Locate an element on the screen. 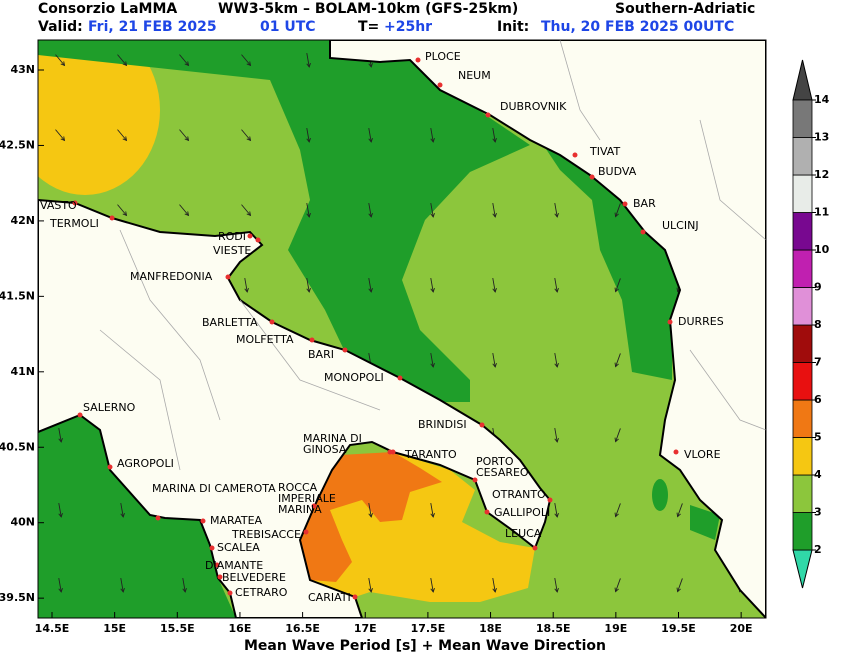 The width and height of the screenshot is (850, 657). city-label: BAR is located at coordinates (644, 203).